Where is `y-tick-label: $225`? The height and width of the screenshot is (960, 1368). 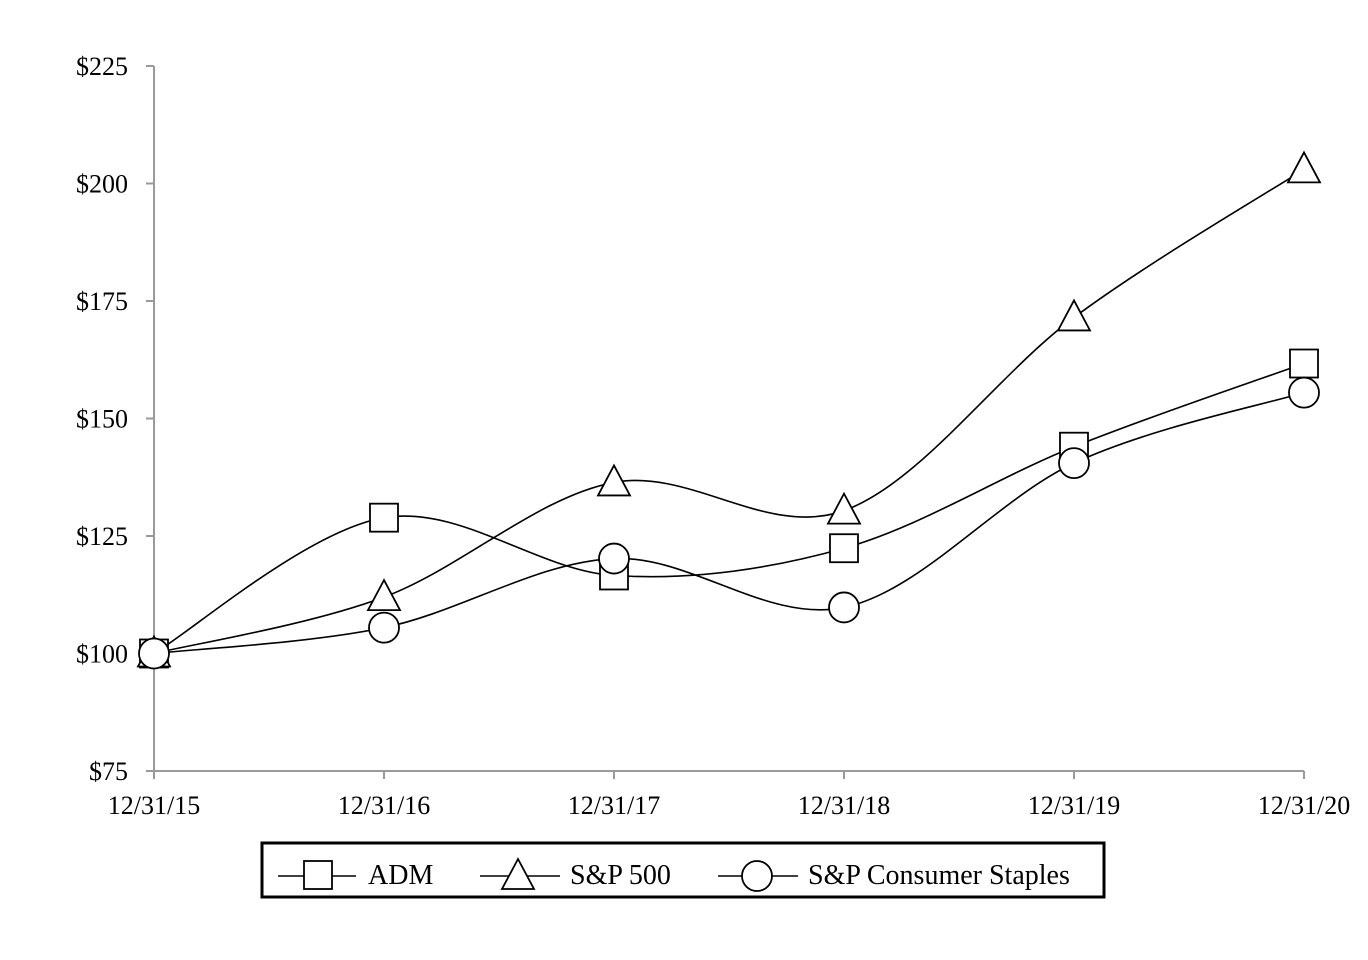 y-tick-label: $225 is located at coordinates (102, 66).